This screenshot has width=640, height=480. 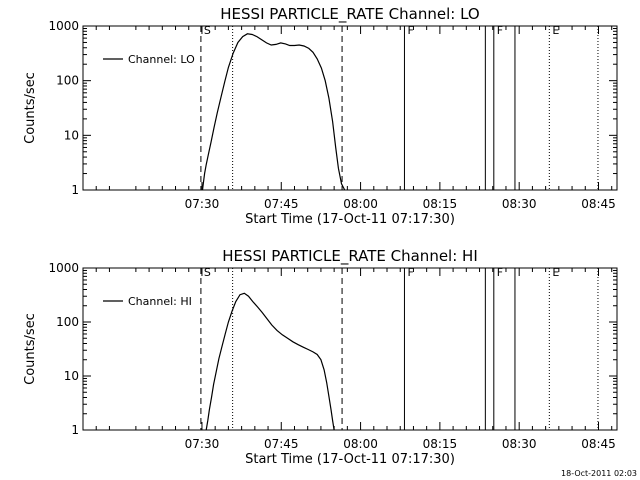 I want to click on chart-title: HESSI PARTICLE_RATE Channel: LO, so click(x=349, y=14).